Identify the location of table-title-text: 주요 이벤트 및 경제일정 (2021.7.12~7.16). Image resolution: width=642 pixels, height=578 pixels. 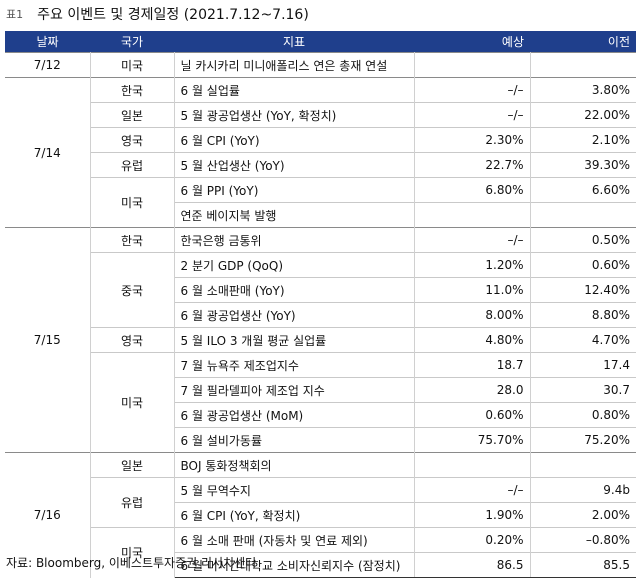
(173, 15).